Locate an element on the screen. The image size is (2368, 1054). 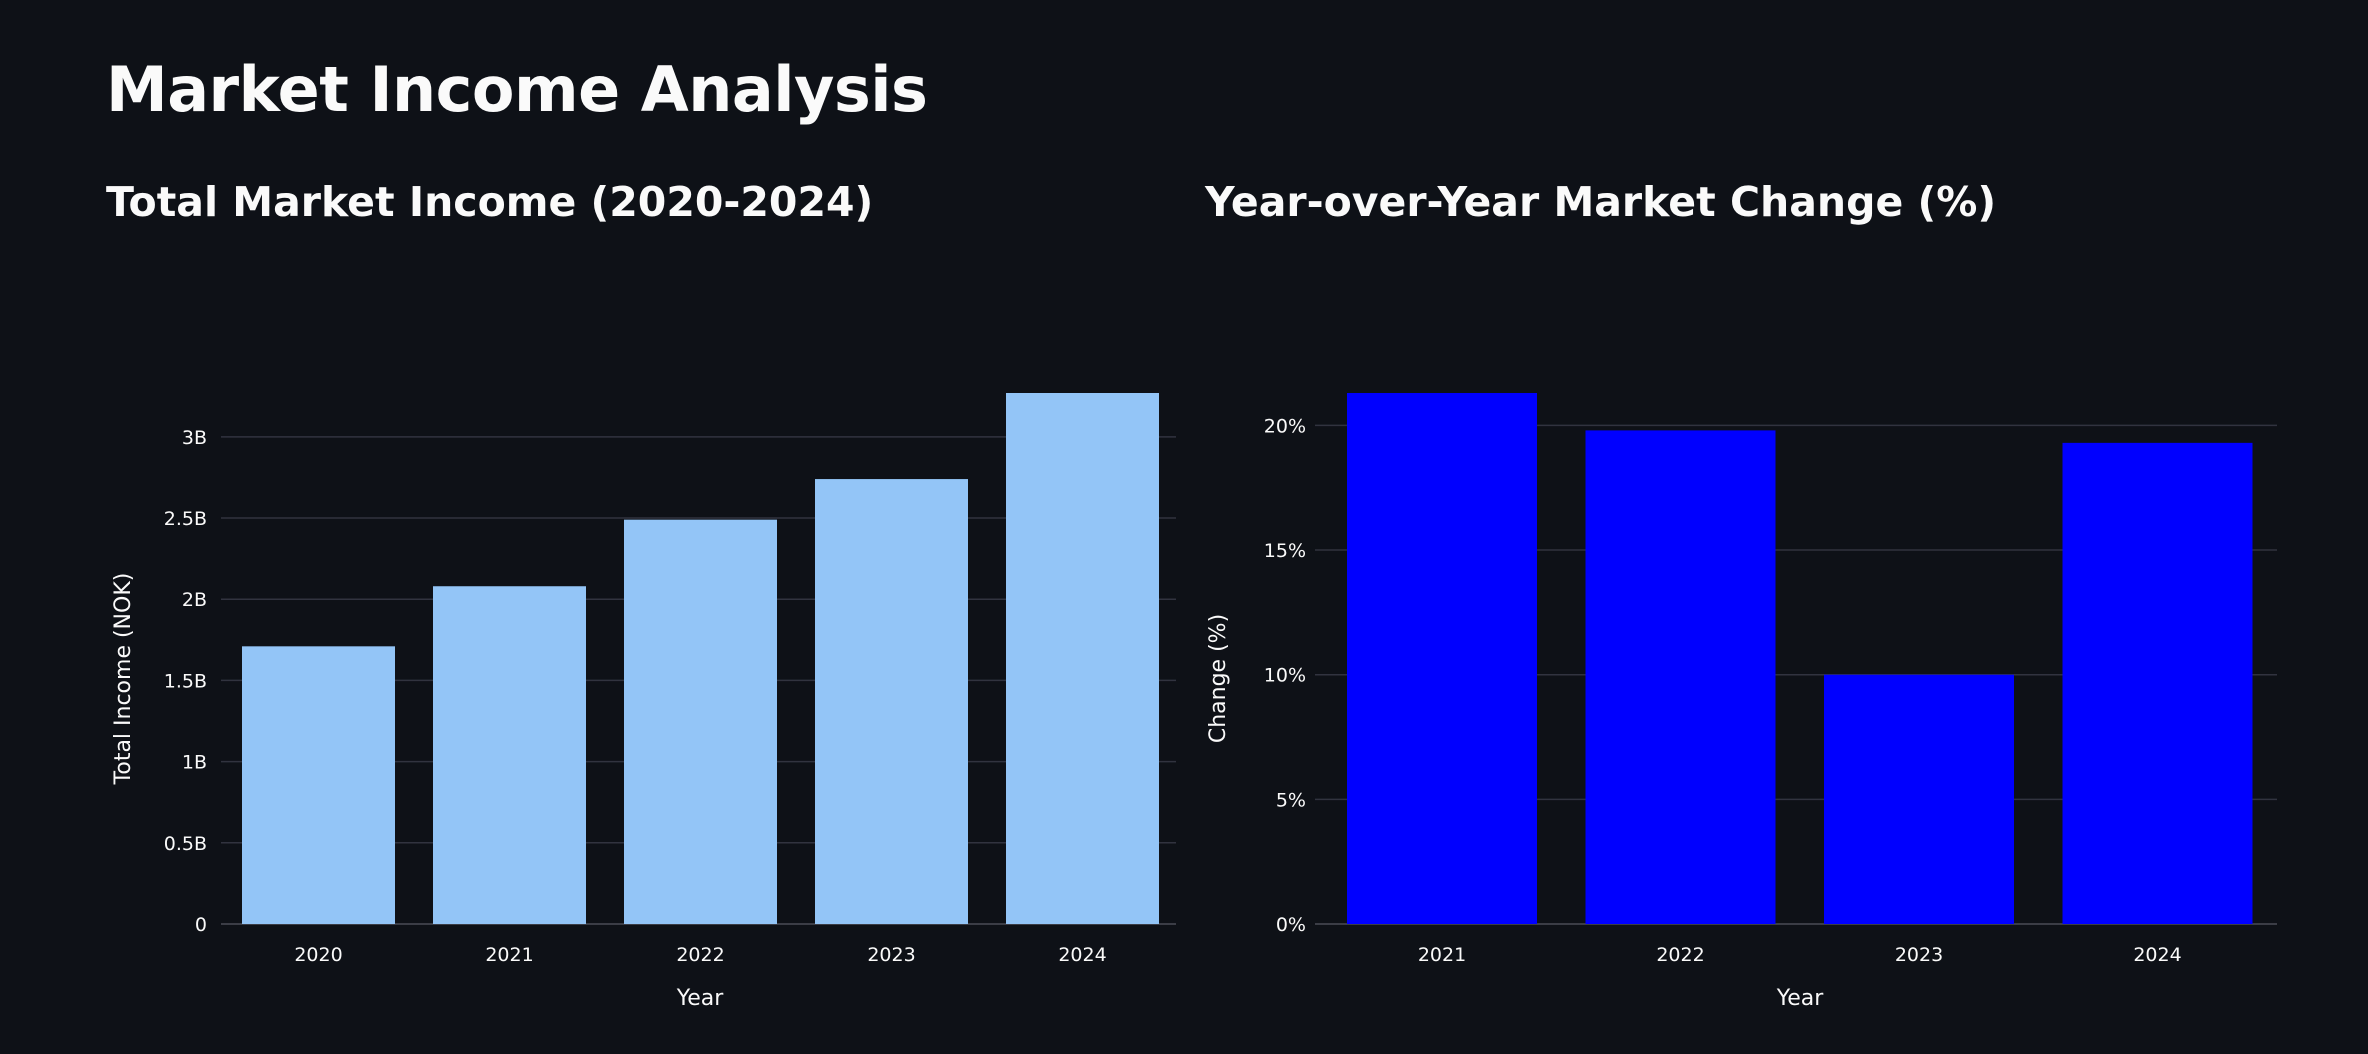
y-axis-title: Change (%) is located at coordinates (1218, 678).